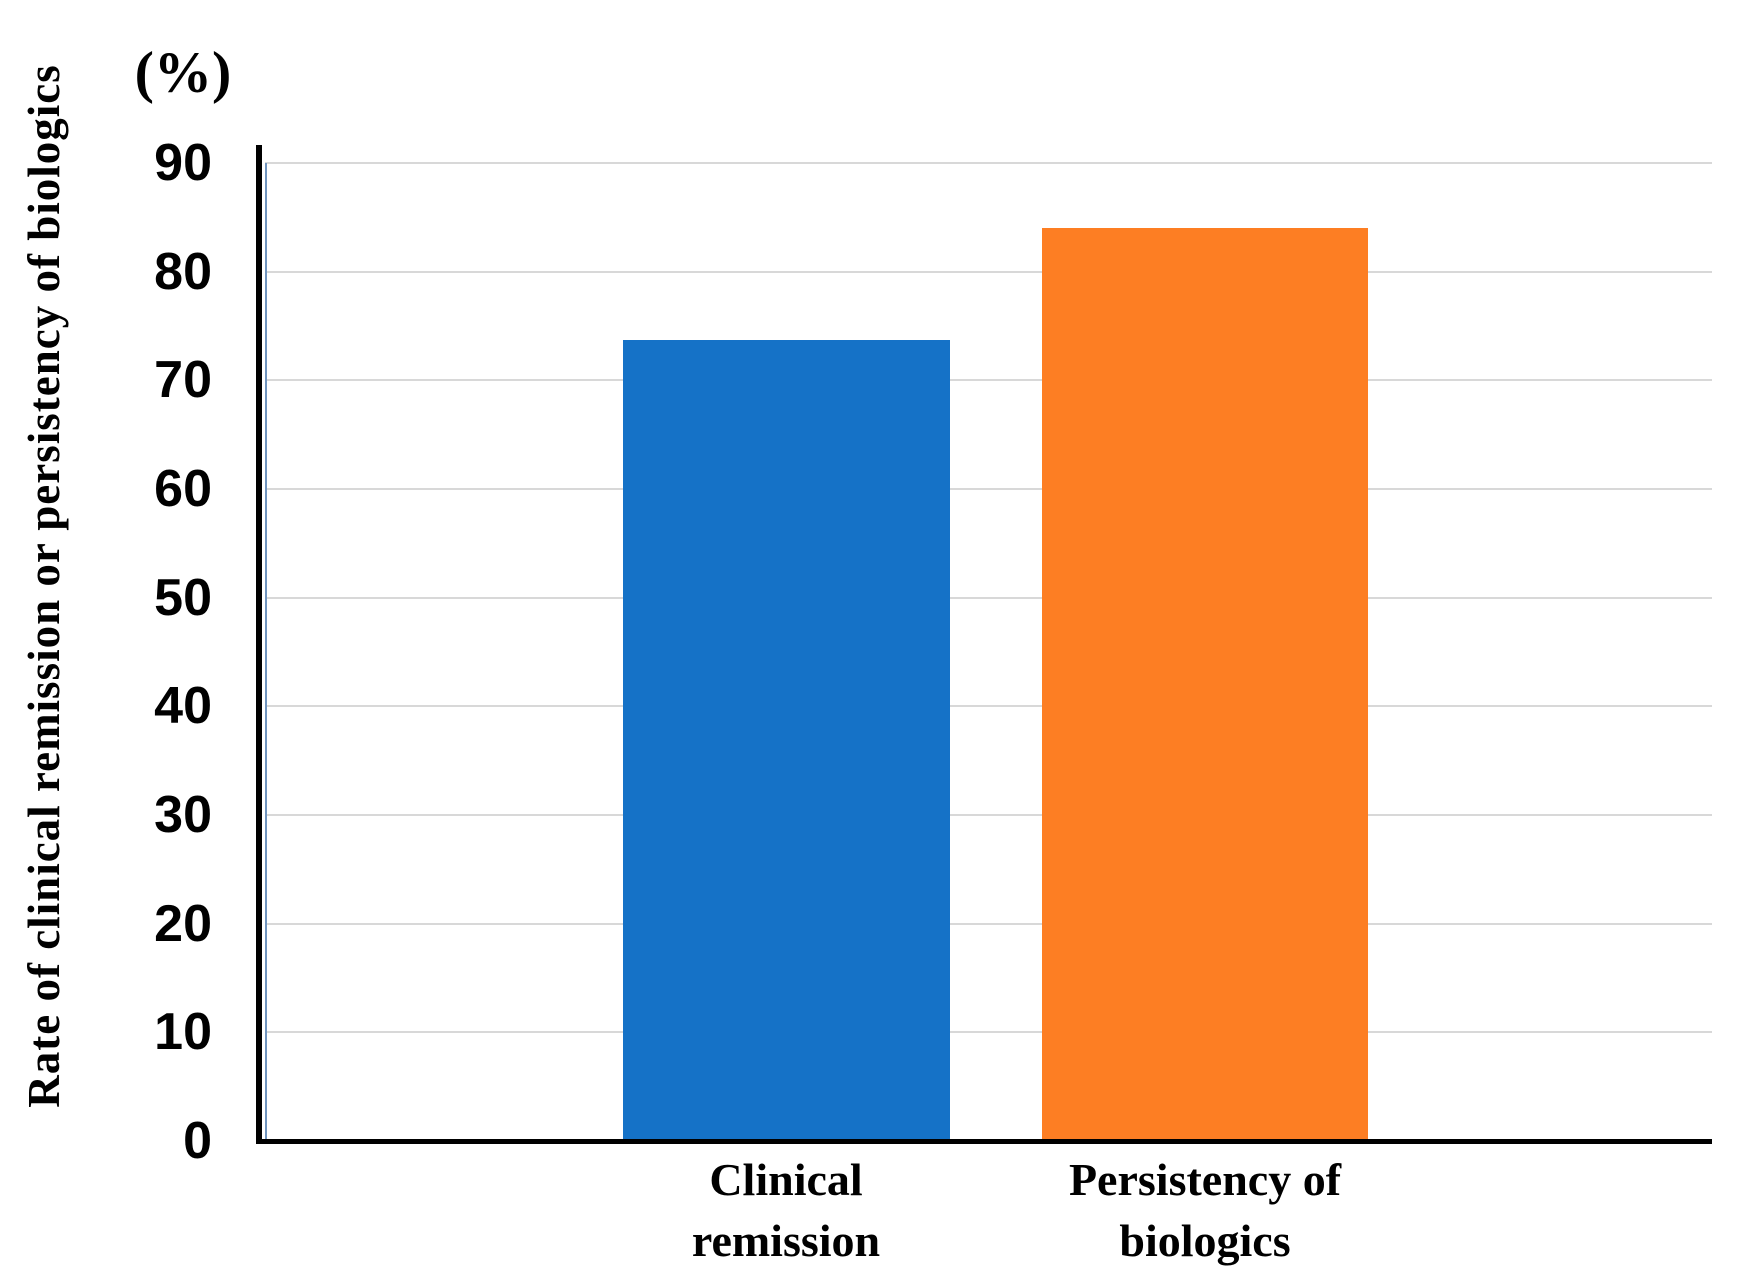 The image size is (1737, 1277). Describe the element at coordinates (1205, 1240) in the screenshot. I see `category-label-line: biologics` at that location.